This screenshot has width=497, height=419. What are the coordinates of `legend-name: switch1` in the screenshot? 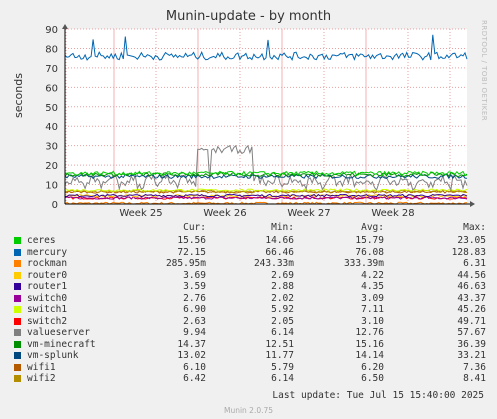 It's located at (47, 309).